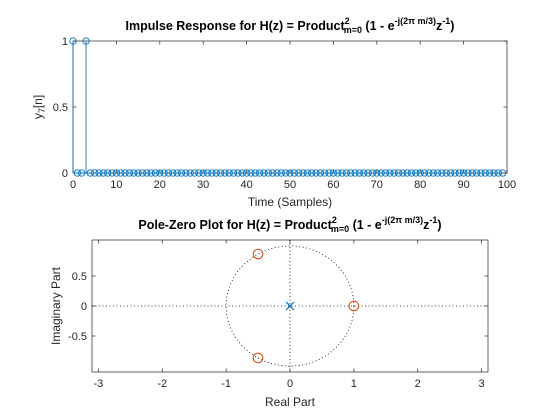  What do you see at coordinates (290, 402) in the screenshot?
I see `pole-zero-xlabel: Real Part` at bounding box center [290, 402].